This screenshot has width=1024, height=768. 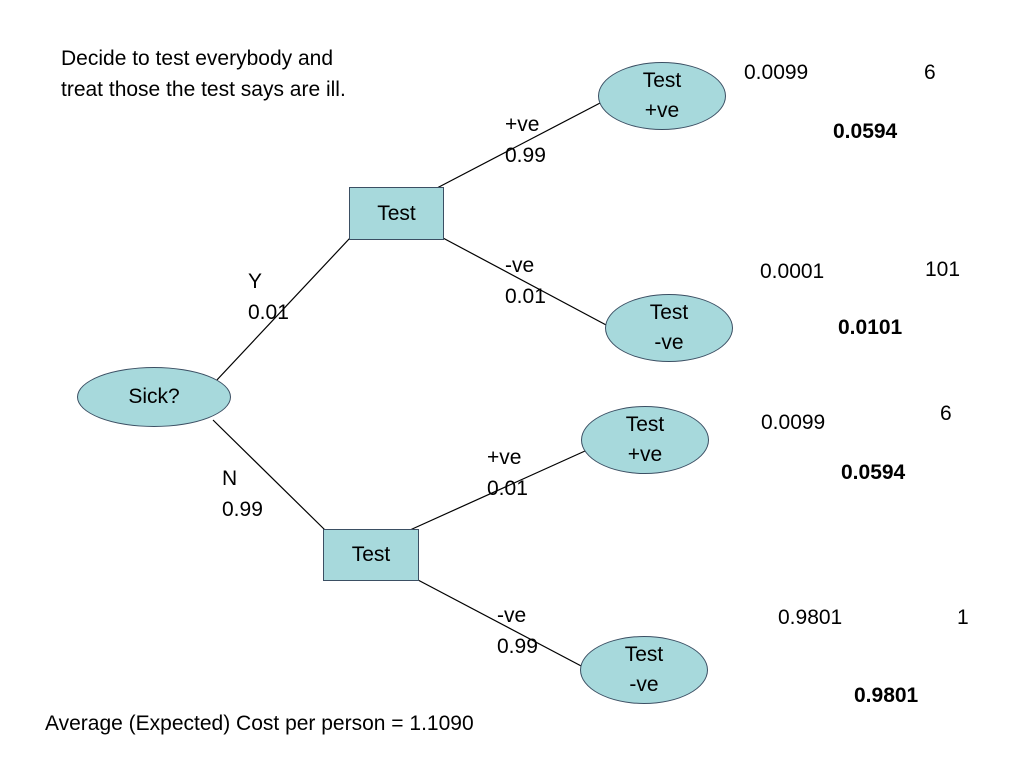 I want to click on outcome-2-probability: 0.0001, so click(x=792, y=271).